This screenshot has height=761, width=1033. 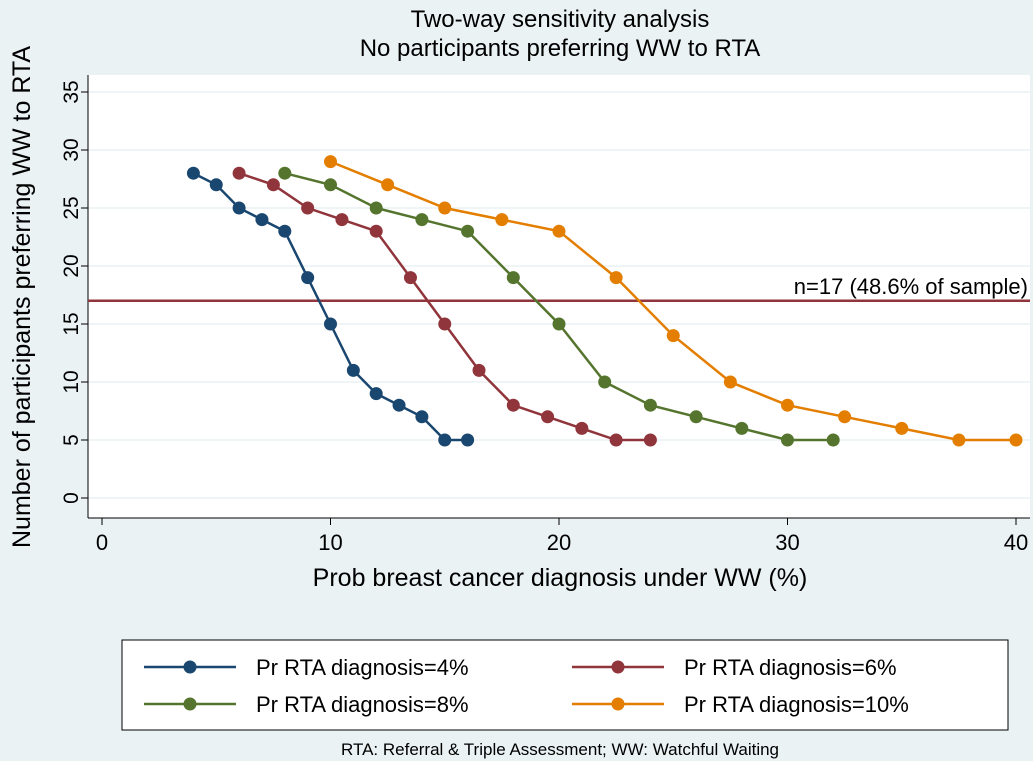 I want to click on y-tick-label: 30, so click(x=71, y=149).